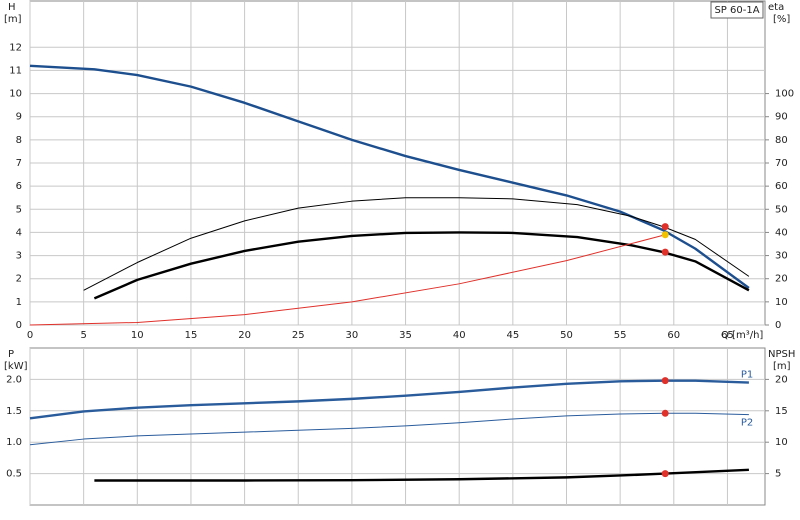 The image size is (800, 520). I want to click on y-tick-label: 9, so click(19, 117).